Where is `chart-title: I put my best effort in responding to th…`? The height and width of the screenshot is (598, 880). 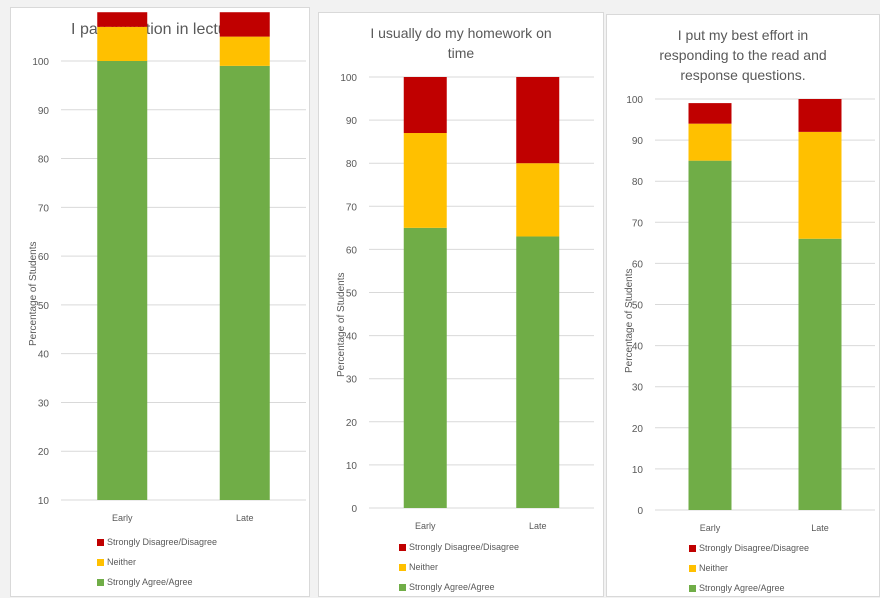
chart-title: I put my best effort in responding to th… is located at coordinates (743, 55).